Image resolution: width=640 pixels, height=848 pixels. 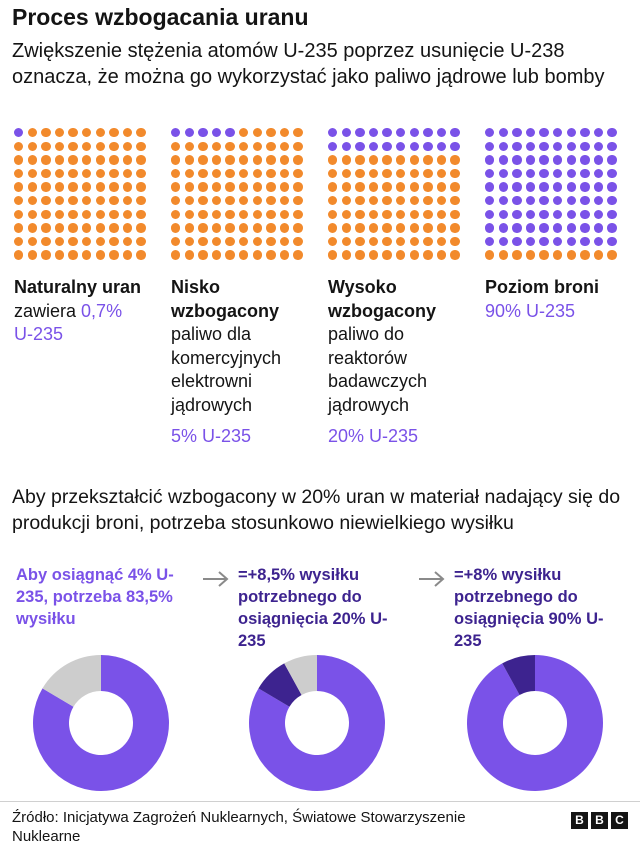 I want to click on waffle-natural-uranium, so click(x=80, y=194).